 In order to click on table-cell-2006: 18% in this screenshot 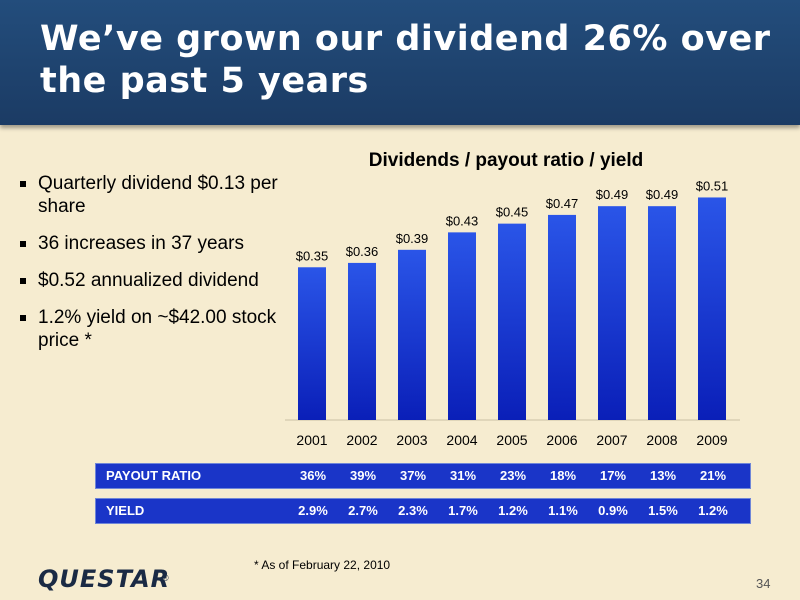, I will do `click(563, 475)`.